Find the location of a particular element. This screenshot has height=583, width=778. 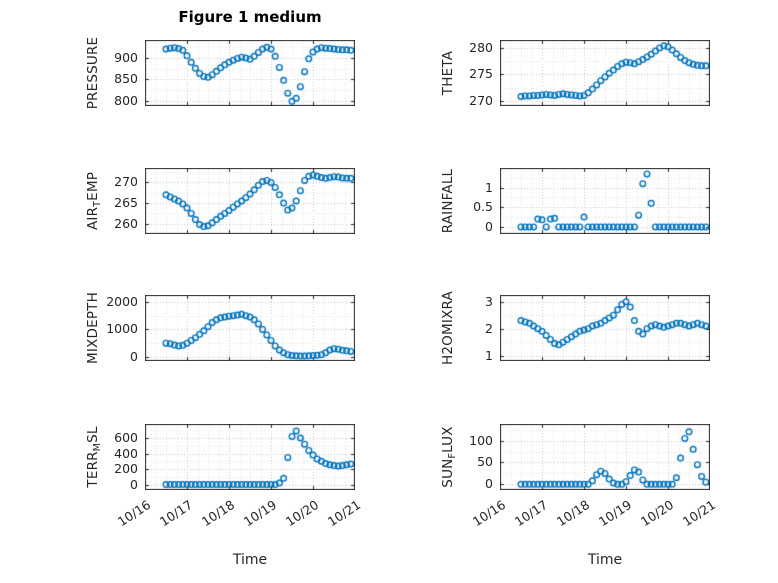

subplot-pressure: PRESSURE 800 850 900 is located at coordinates (220, 73).